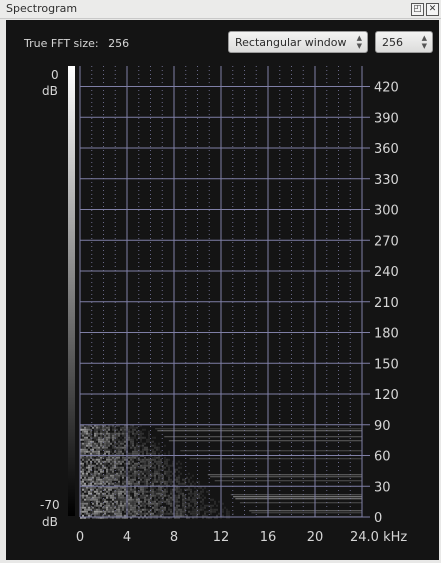  I want to click on db-top-value: 0, so click(55, 75).